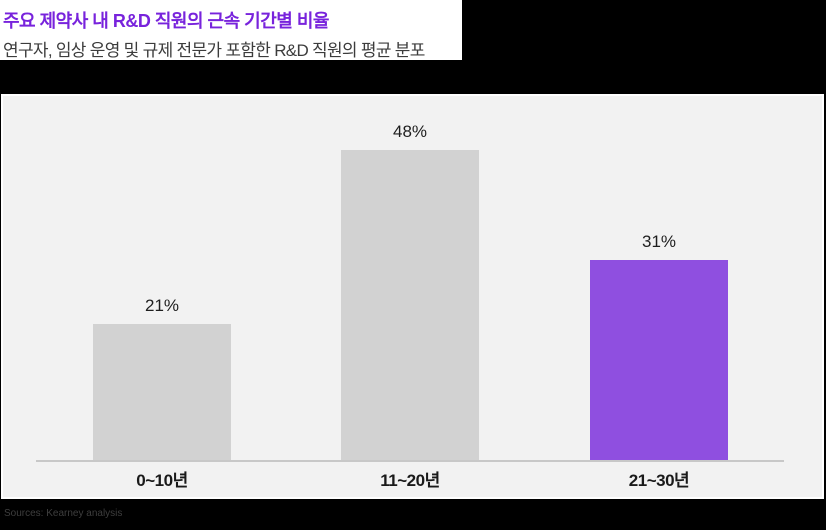  What do you see at coordinates (659, 241) in the screenshot?
I see `bar-value-label: 31%` at bounding box center [659, 241].